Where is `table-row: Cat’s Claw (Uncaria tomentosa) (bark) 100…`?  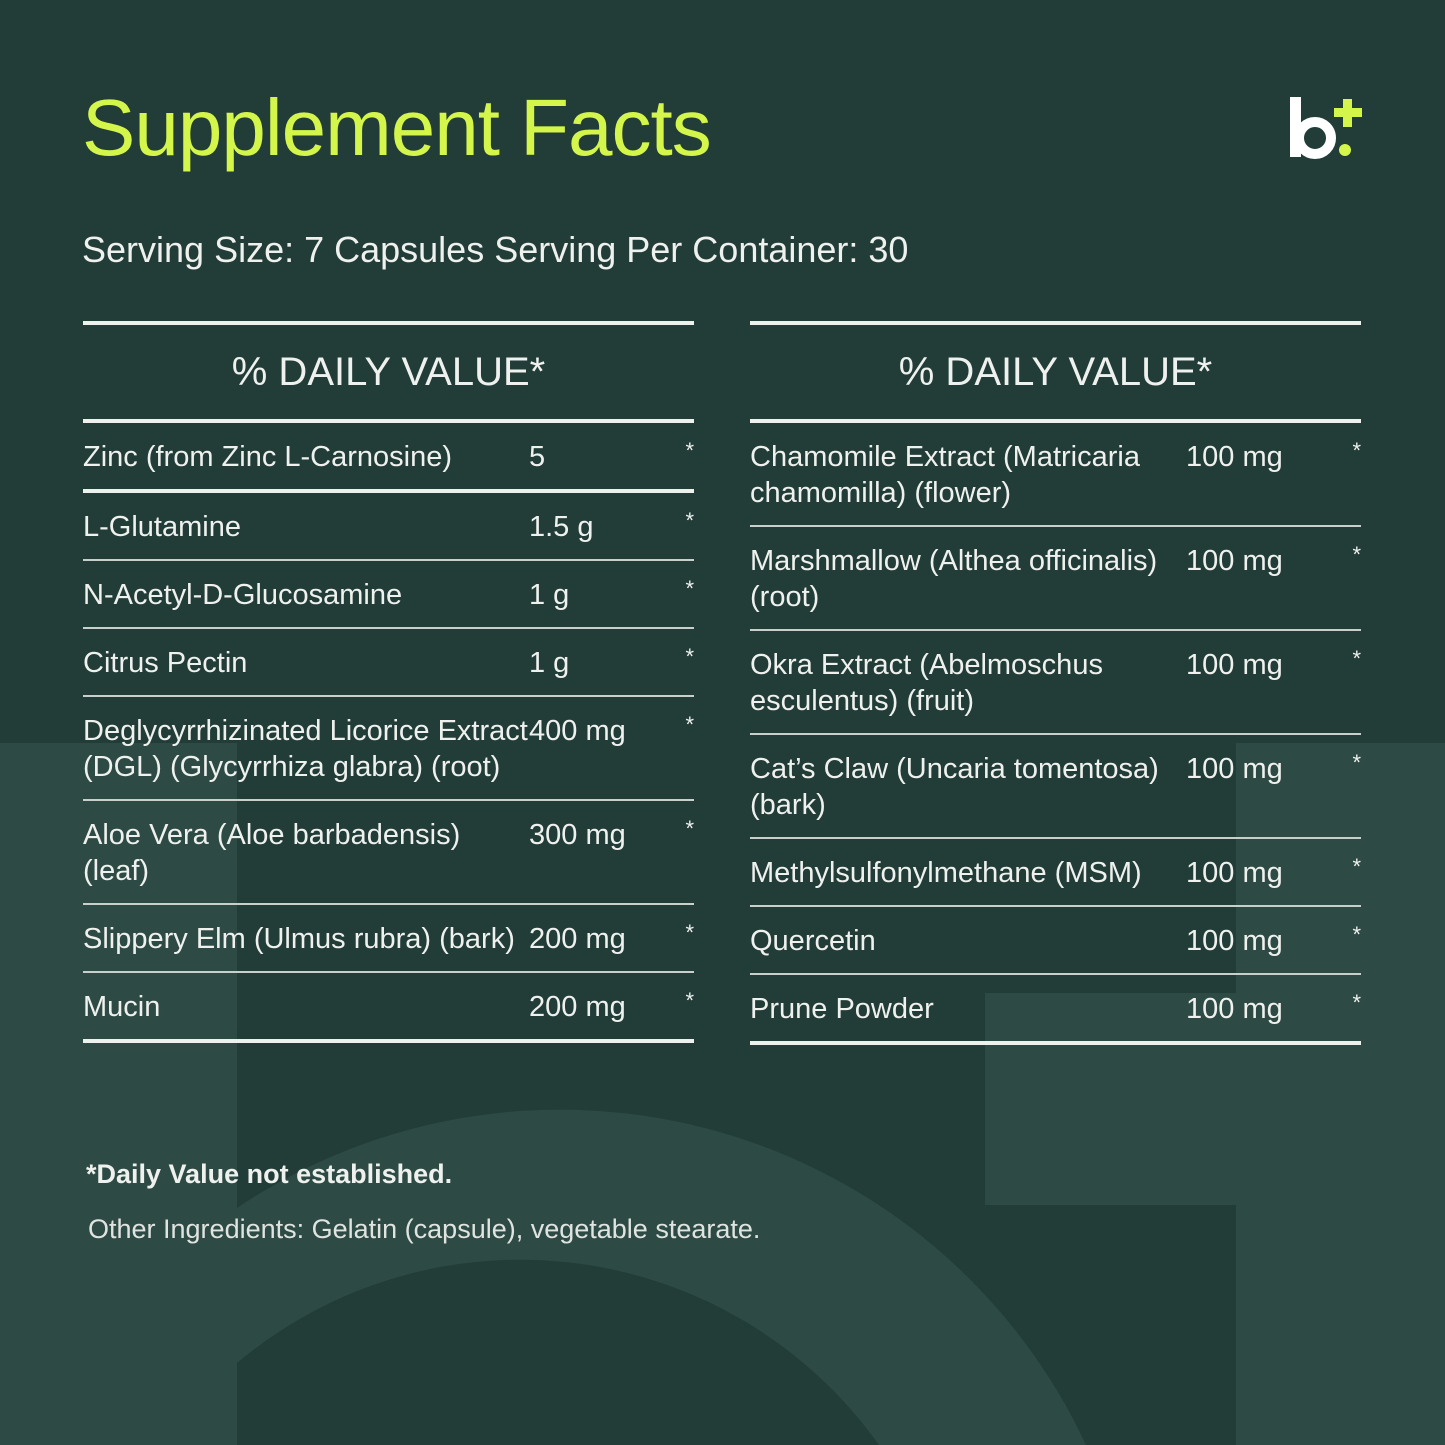
table-row: Cat’s Claw (Uncaria tomentosa) (bark) 100… is located at coordinates (1055, 787).